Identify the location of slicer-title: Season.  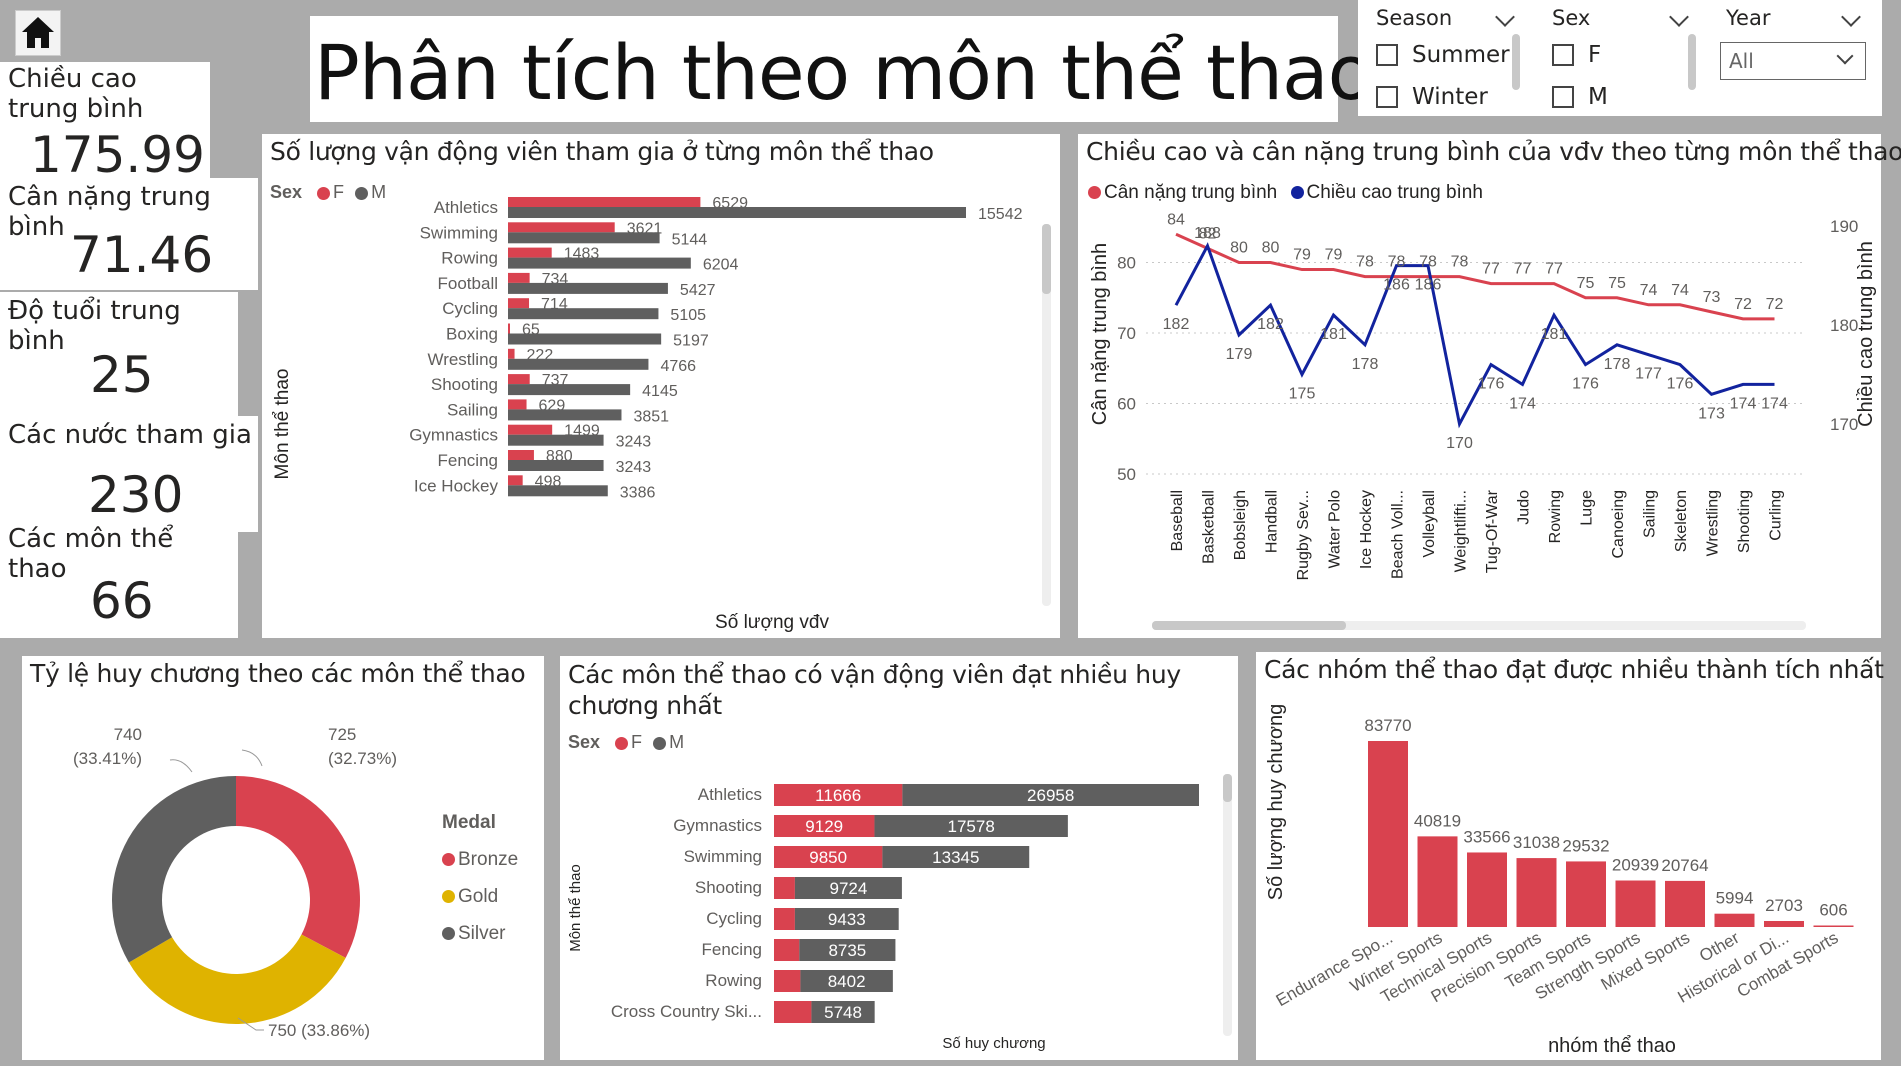
(1414, 18).